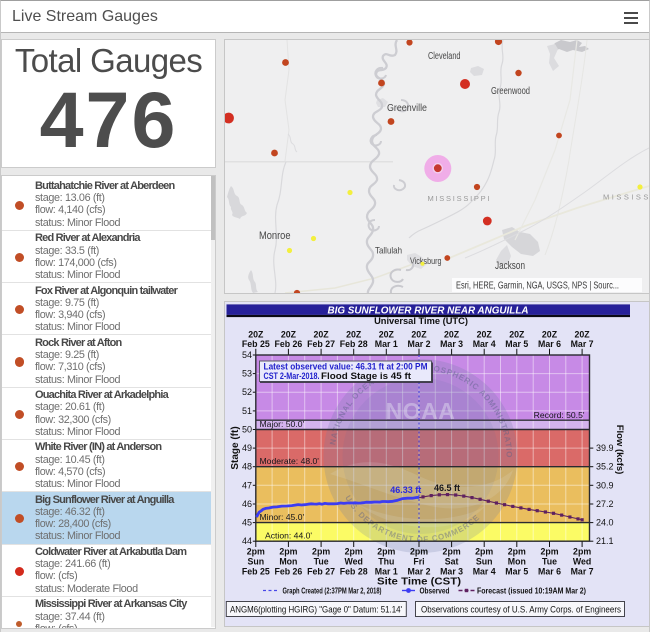 This screenshot has width=650, height=632. Describe the element at coordinates (246, 504) in the screenshot. I see `svg-text: 46` at that location.